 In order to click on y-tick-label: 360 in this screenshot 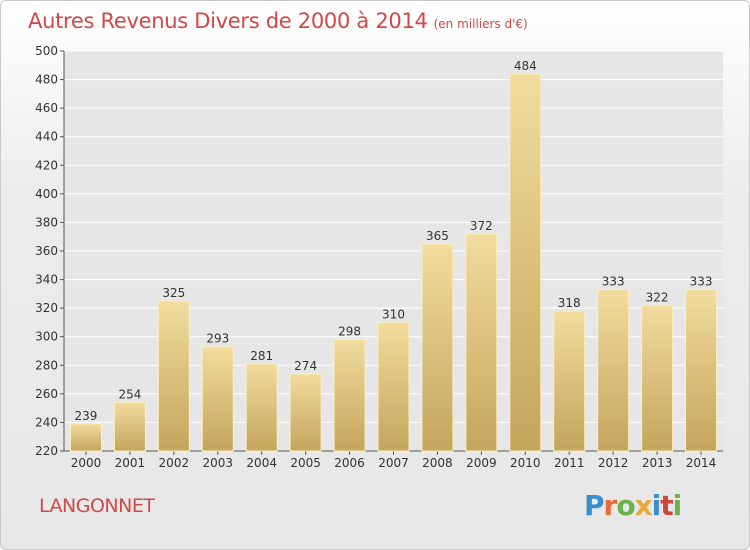, I will do `click(46, 251)`.